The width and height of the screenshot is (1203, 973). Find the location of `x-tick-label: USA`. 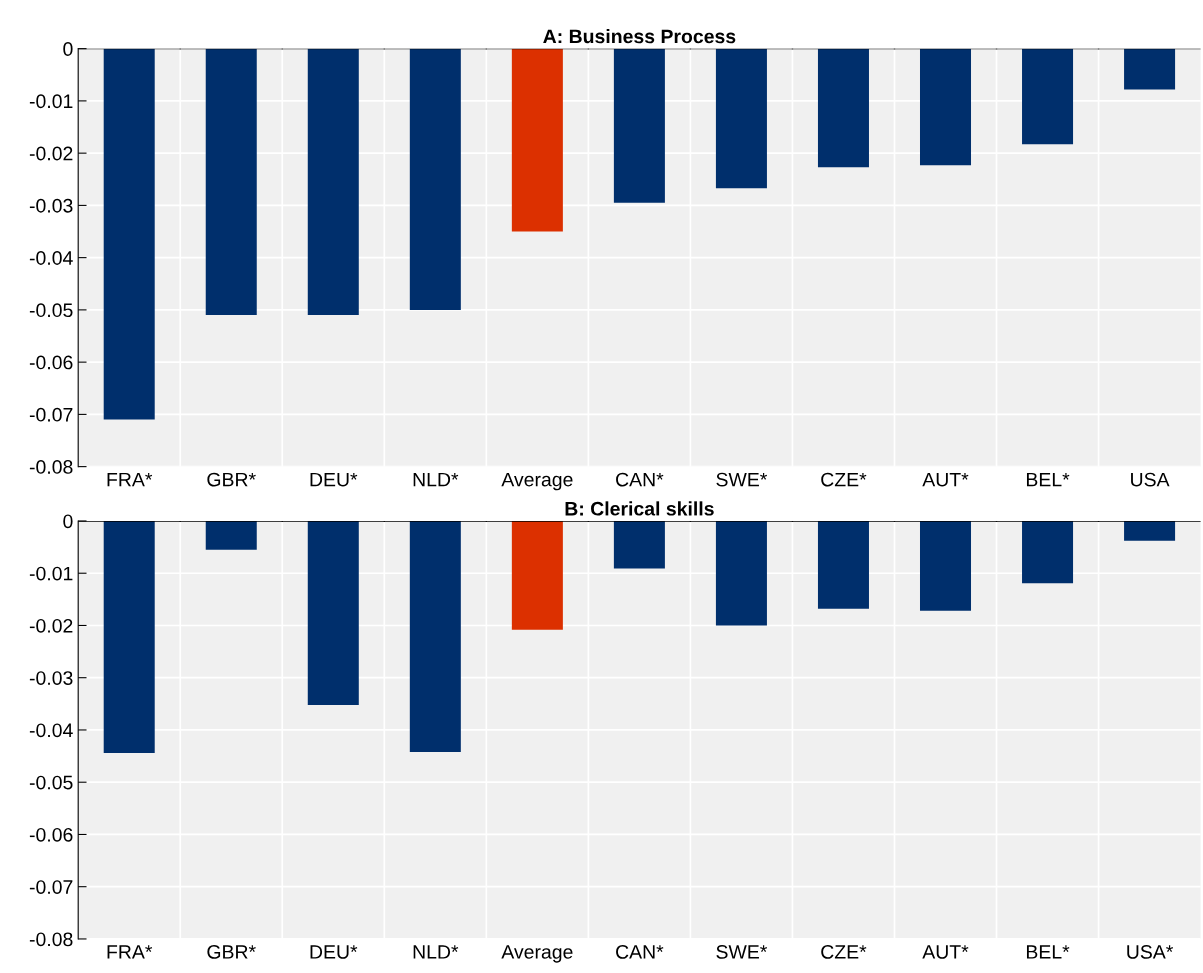

x-tick-label: USA is located at coordinates (1150, 479).